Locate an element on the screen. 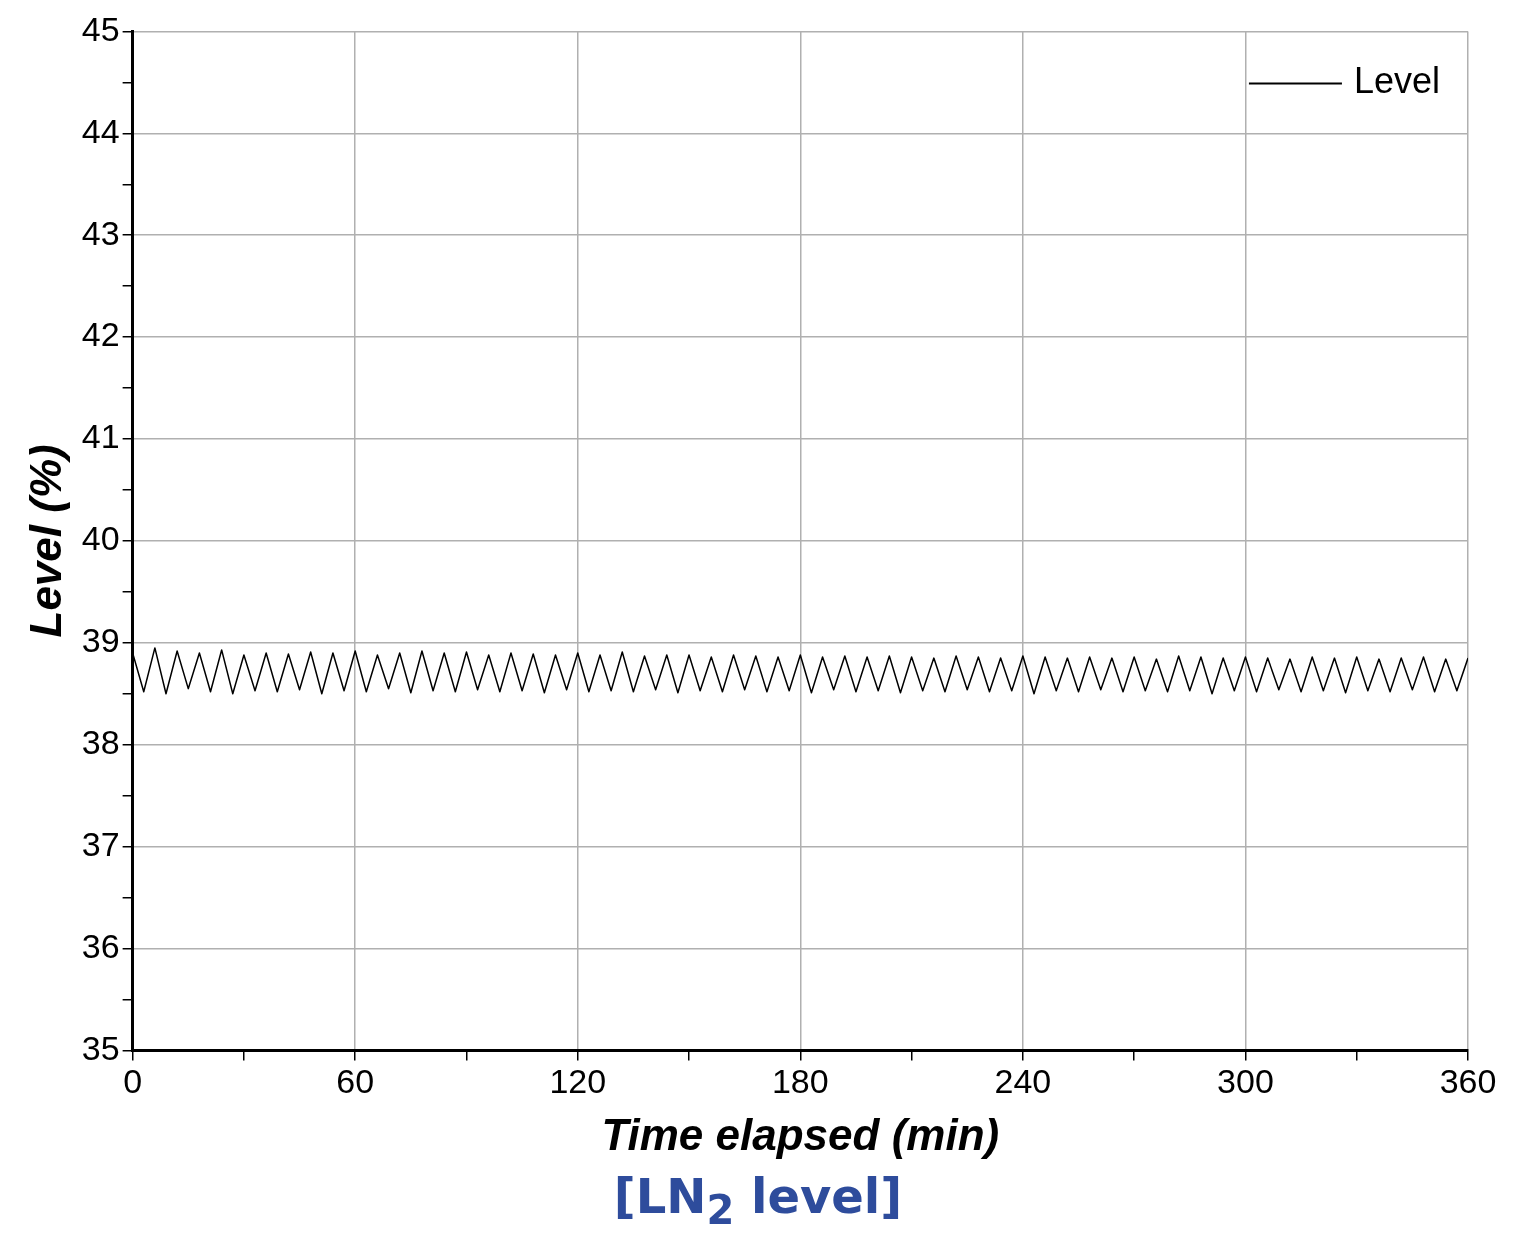 The image size is (1527, 1257). y-tick-label: 35 is located at coordinates (100, 1047).